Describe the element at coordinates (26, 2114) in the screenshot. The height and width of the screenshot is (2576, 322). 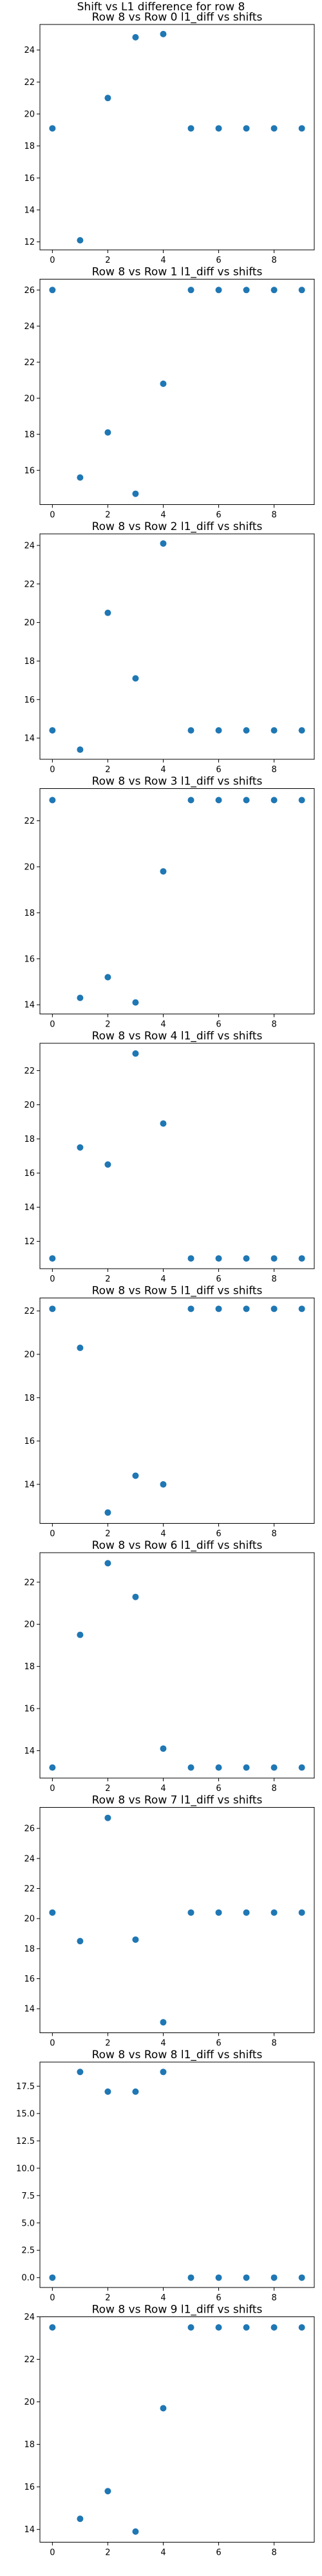
I see `y-tick-label: 15.0` at that location.